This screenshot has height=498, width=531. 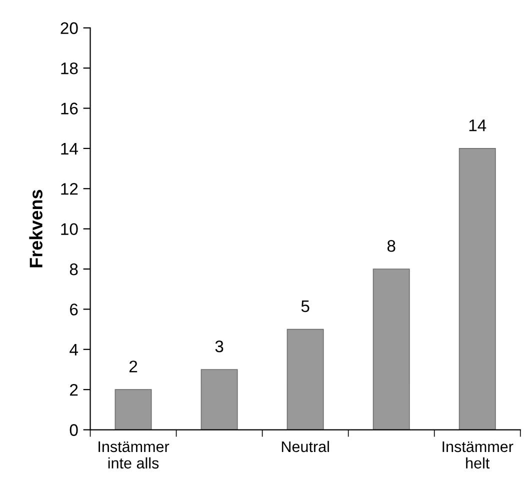 I want to click on y-tick-label: 2, so click(x=74, y=390).